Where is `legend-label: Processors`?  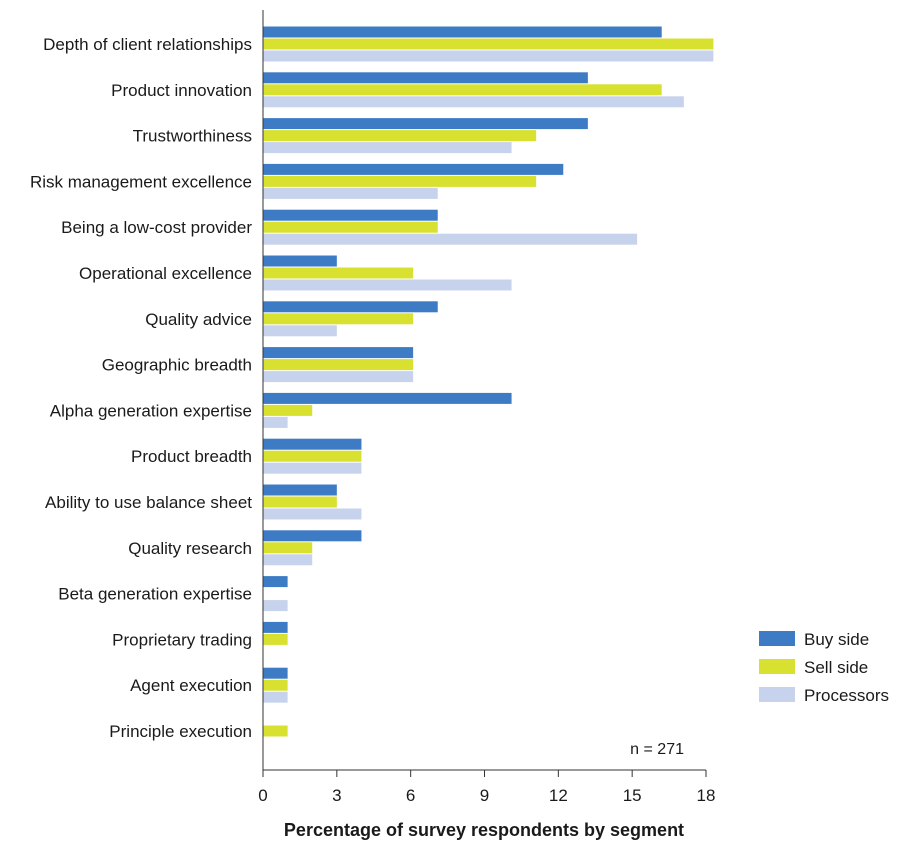
legend-label: Processors is located at coordinates (846, 695).